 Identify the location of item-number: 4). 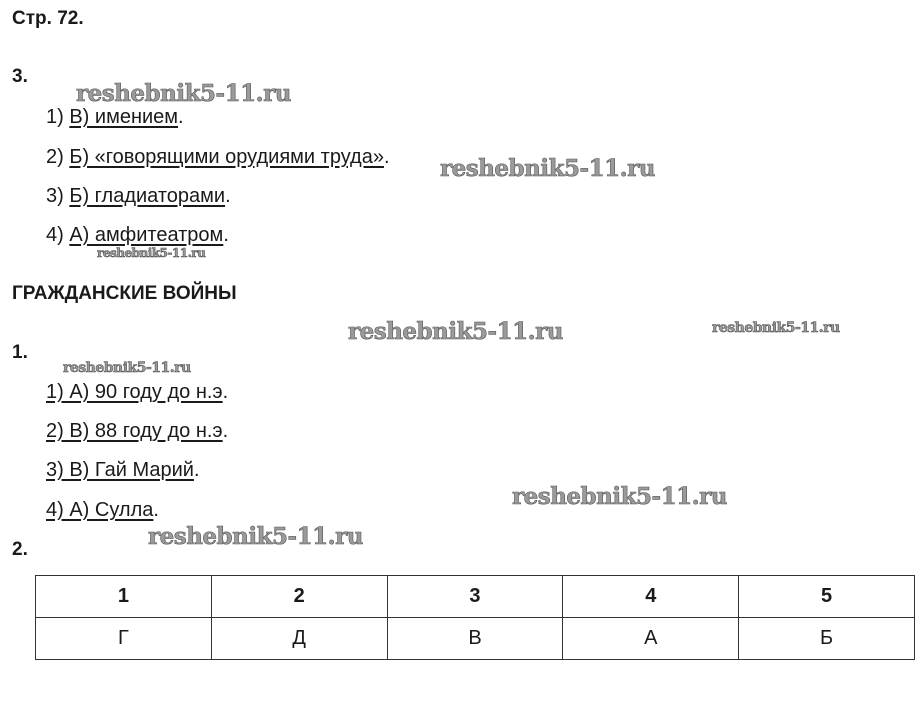
(58, 235).